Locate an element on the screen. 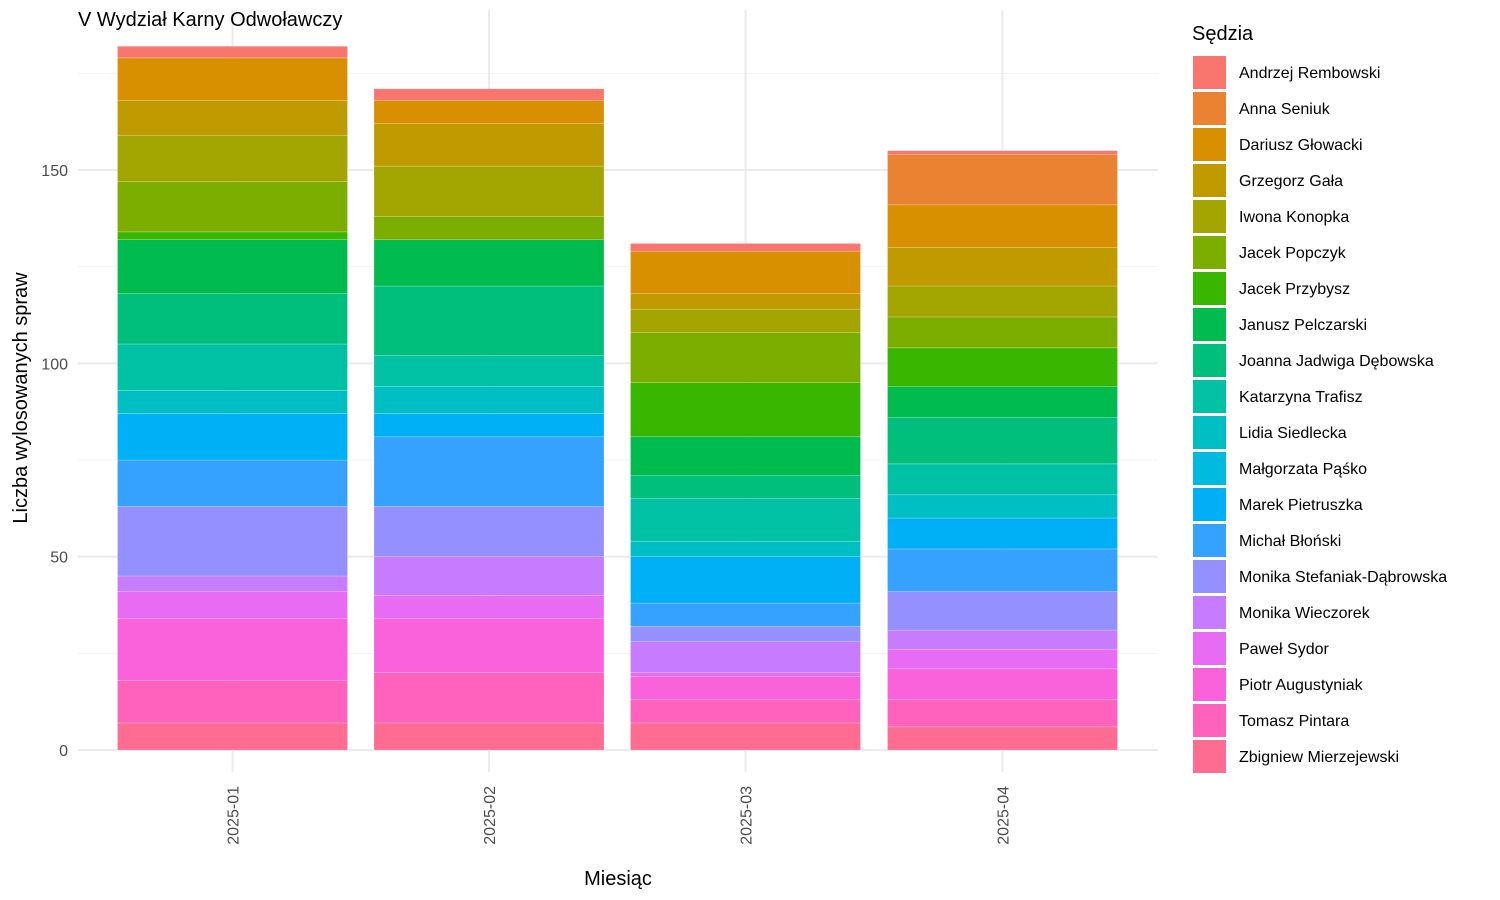  legend-label: Monika Stefaniak-Dąbrowska is located at coordinates (1343, 577).